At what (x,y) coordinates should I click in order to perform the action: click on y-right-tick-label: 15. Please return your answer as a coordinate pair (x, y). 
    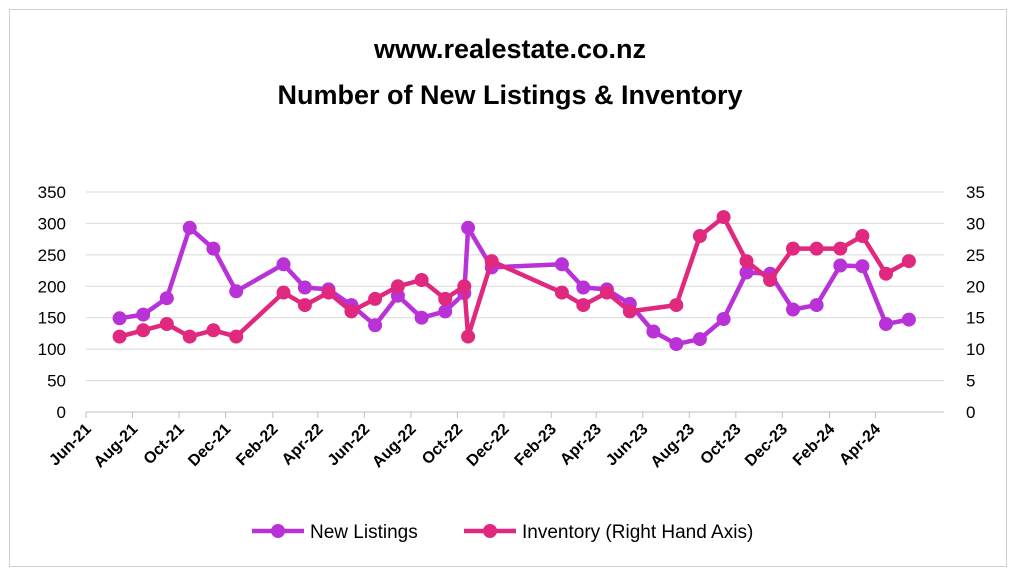
    Looking at the image, I should click on (975, 318).